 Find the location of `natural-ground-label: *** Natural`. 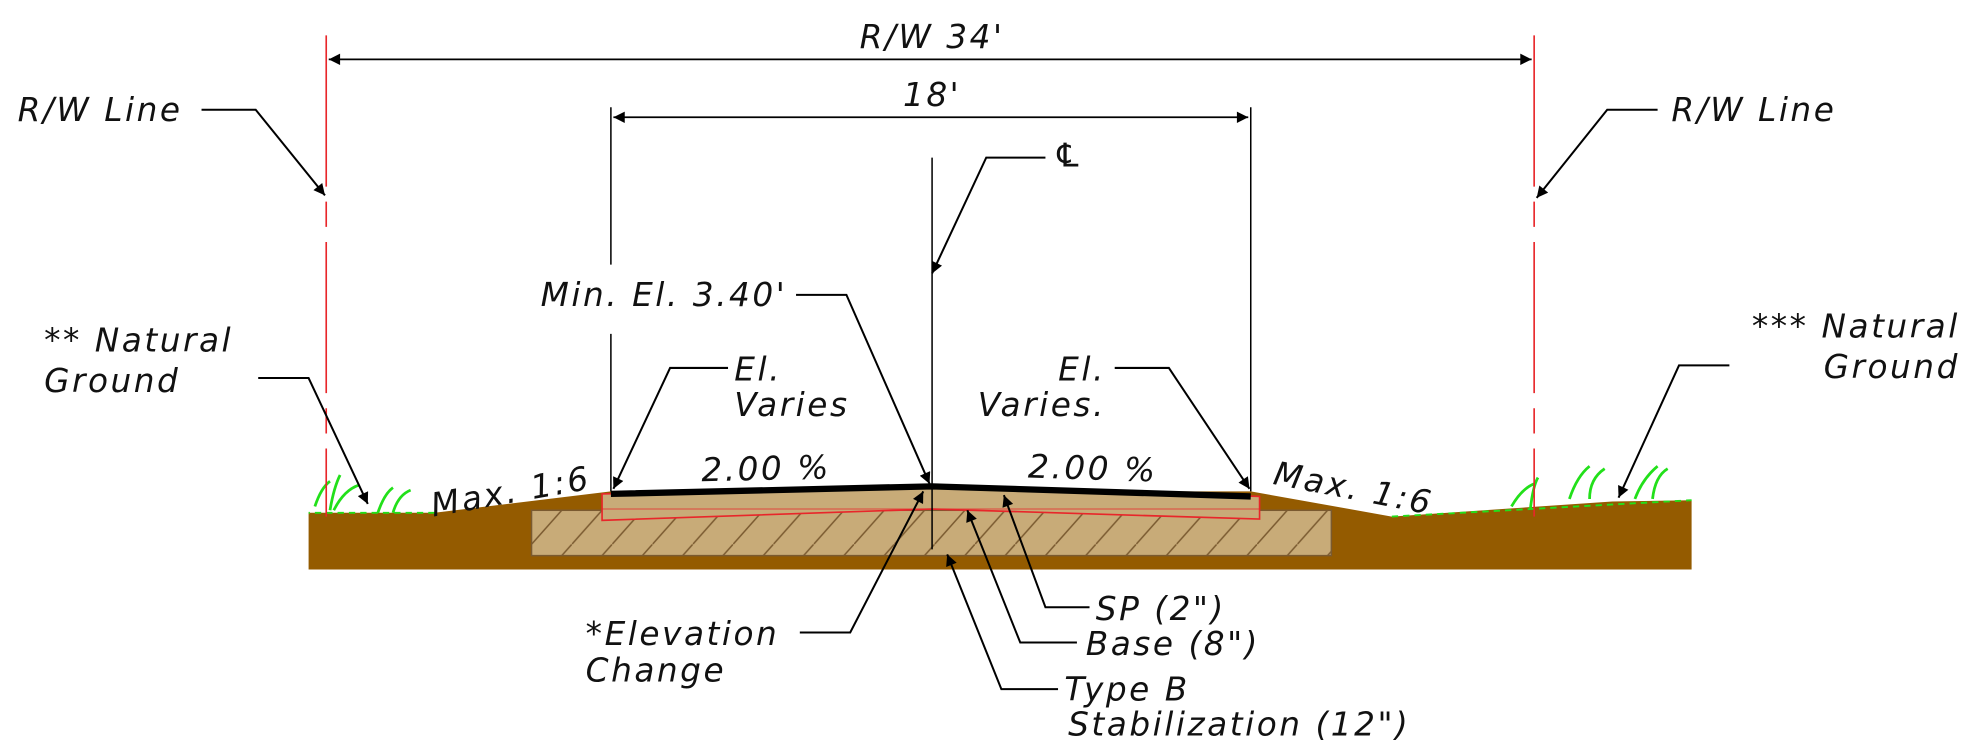

natural-ground-label: *** Natural is located at coordinates (1856, 327).